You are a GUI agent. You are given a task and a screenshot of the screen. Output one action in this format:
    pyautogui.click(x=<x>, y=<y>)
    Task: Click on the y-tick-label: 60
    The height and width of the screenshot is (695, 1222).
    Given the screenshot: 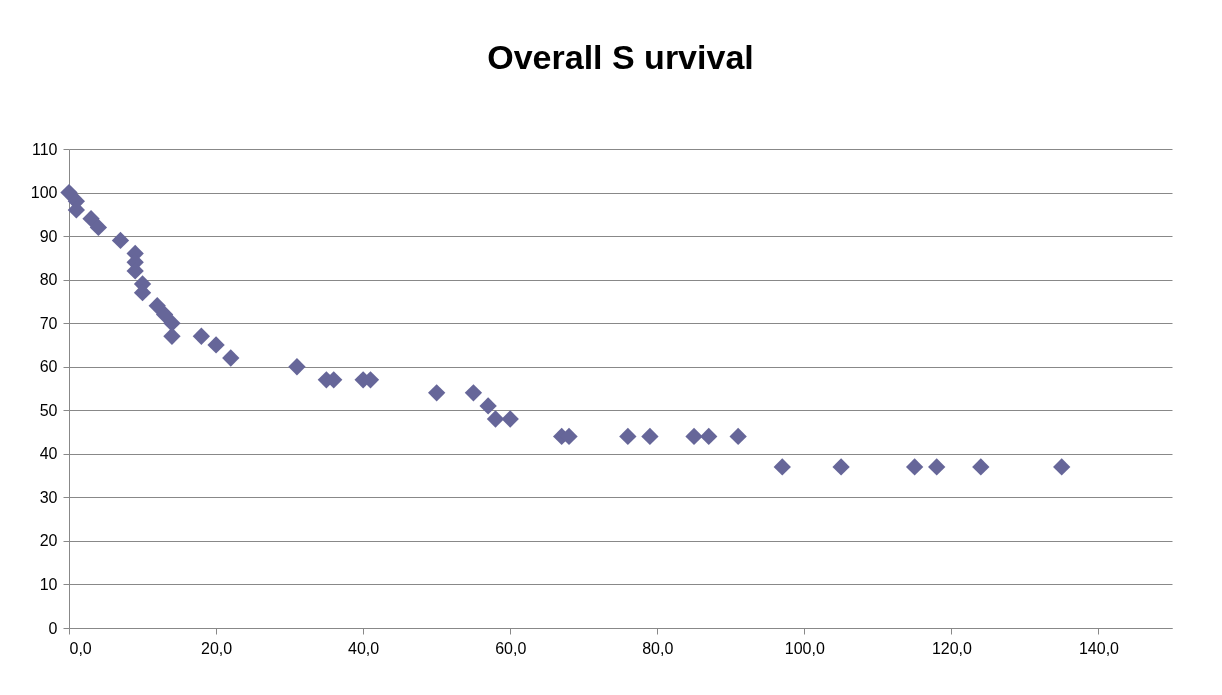 What is the action you would take?
    pyautogui.click(x=48, y=367)
    